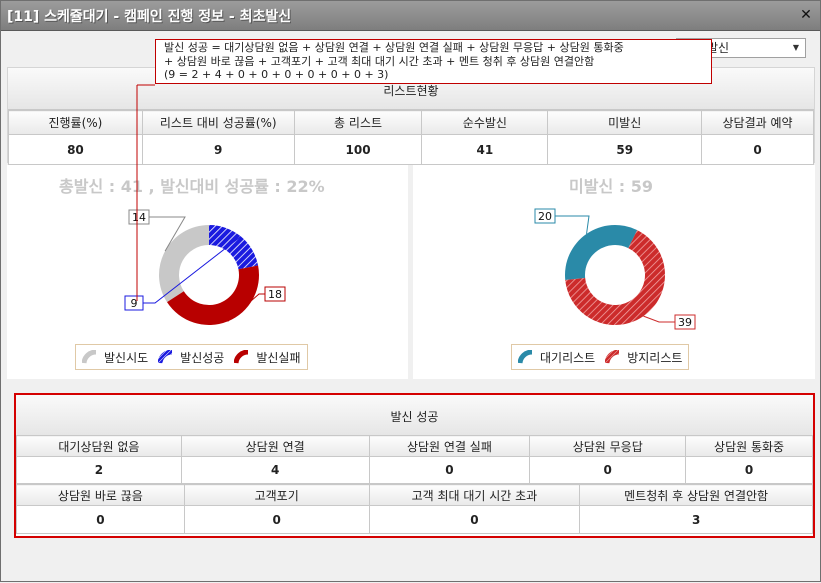 This screenshot has height=583, width=821. Describe the element at coordinates (757, 122) in the screenshot. I see `col-reservation: 상담결과 예약` at that location.